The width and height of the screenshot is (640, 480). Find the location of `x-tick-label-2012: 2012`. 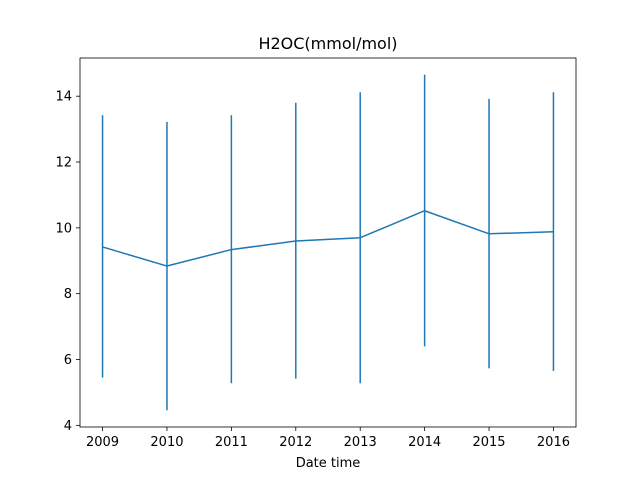

x-tick-label-2012: 2012 is located at coordinates (295, 442).